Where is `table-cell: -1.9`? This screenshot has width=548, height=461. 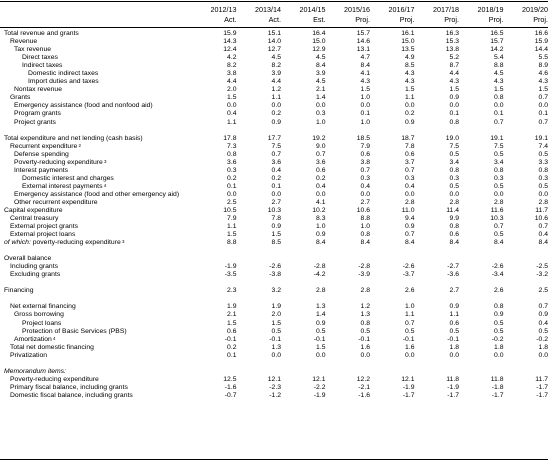
table-cell: -1.9 is located at coordinates (319, 395).